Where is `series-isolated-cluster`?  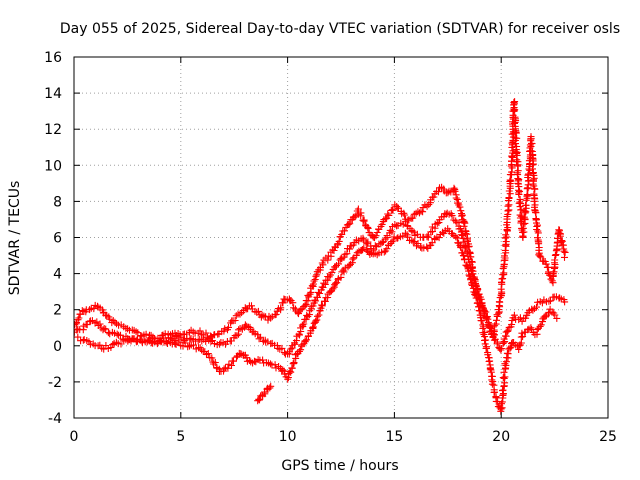 series-isolated-cluster is located at coordinates (264, 393).